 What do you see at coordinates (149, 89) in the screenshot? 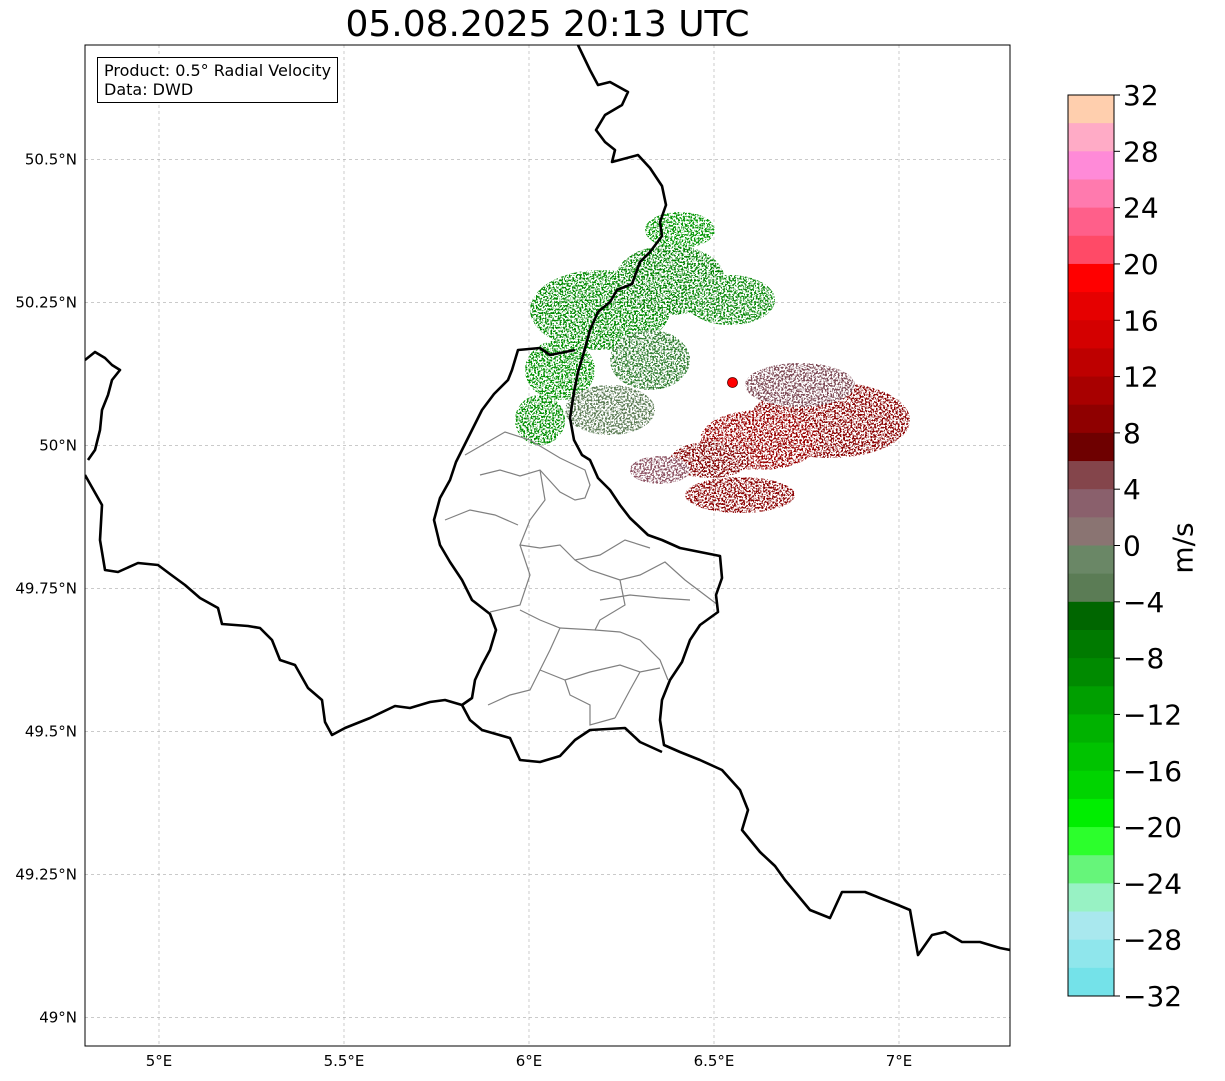
I see `data-source-label: Data: DWD` at bounding box center [149, 89].